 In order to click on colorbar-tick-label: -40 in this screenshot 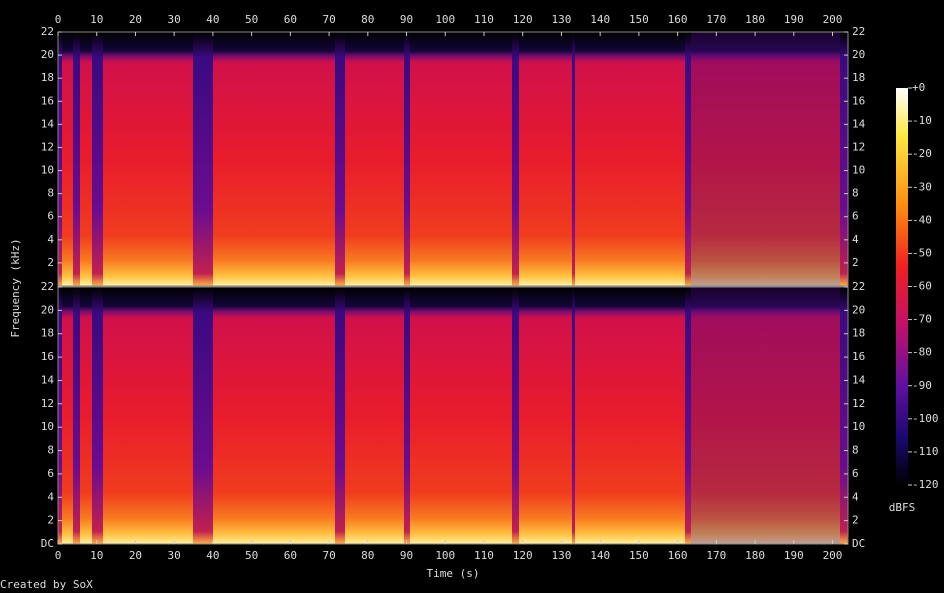, I will do `click(922, 219)`.